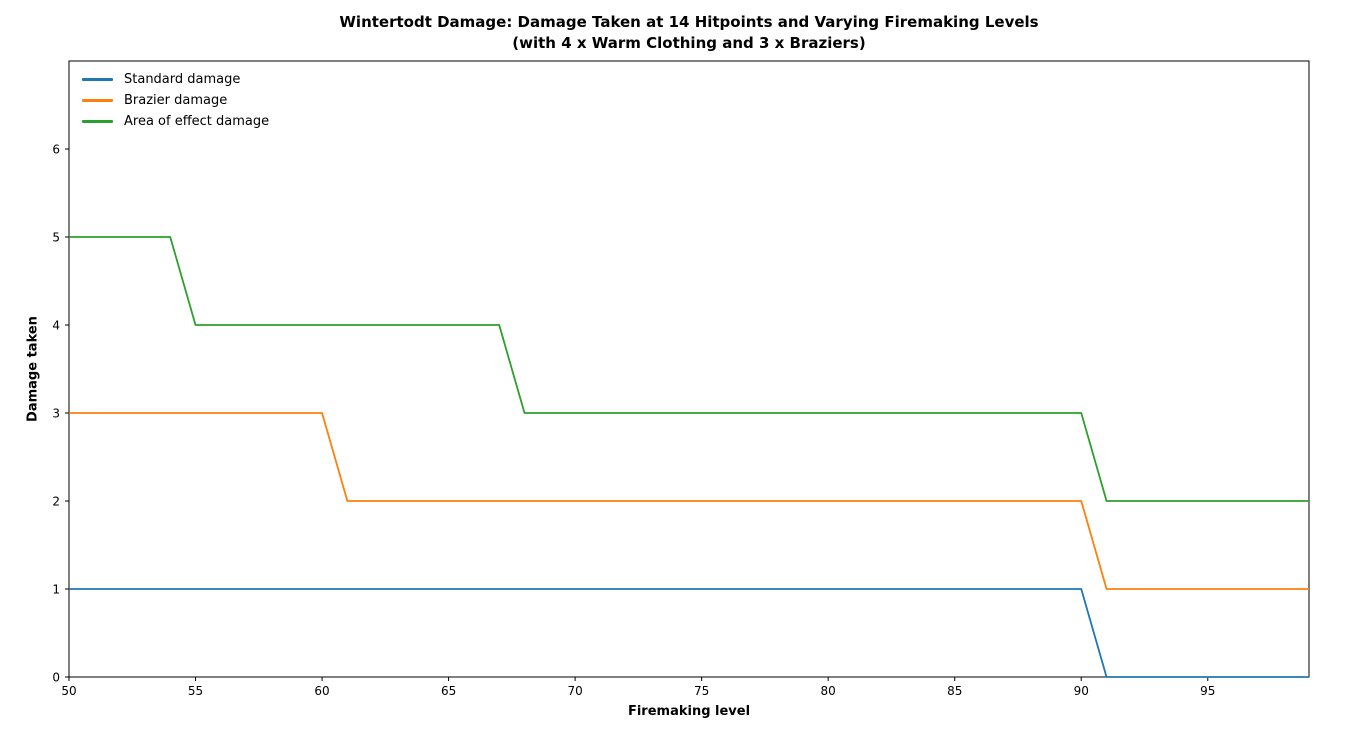 The image size is (1352, 741). Describe the element at coordinates (56, 238) in the screenshot. I see `y-tick-label: 5` at that location.